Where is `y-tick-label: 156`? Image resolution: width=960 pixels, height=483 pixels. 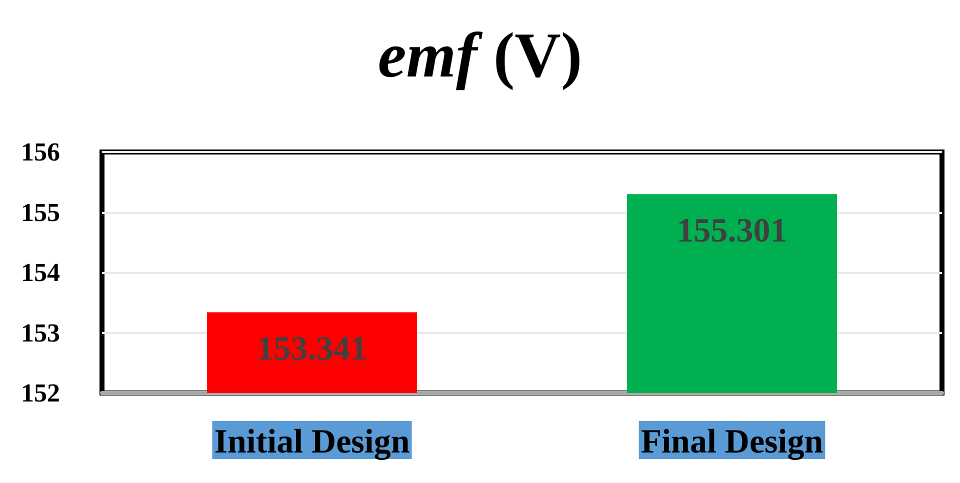
y-tick-label: 156 is located at coordinates (40, 152).